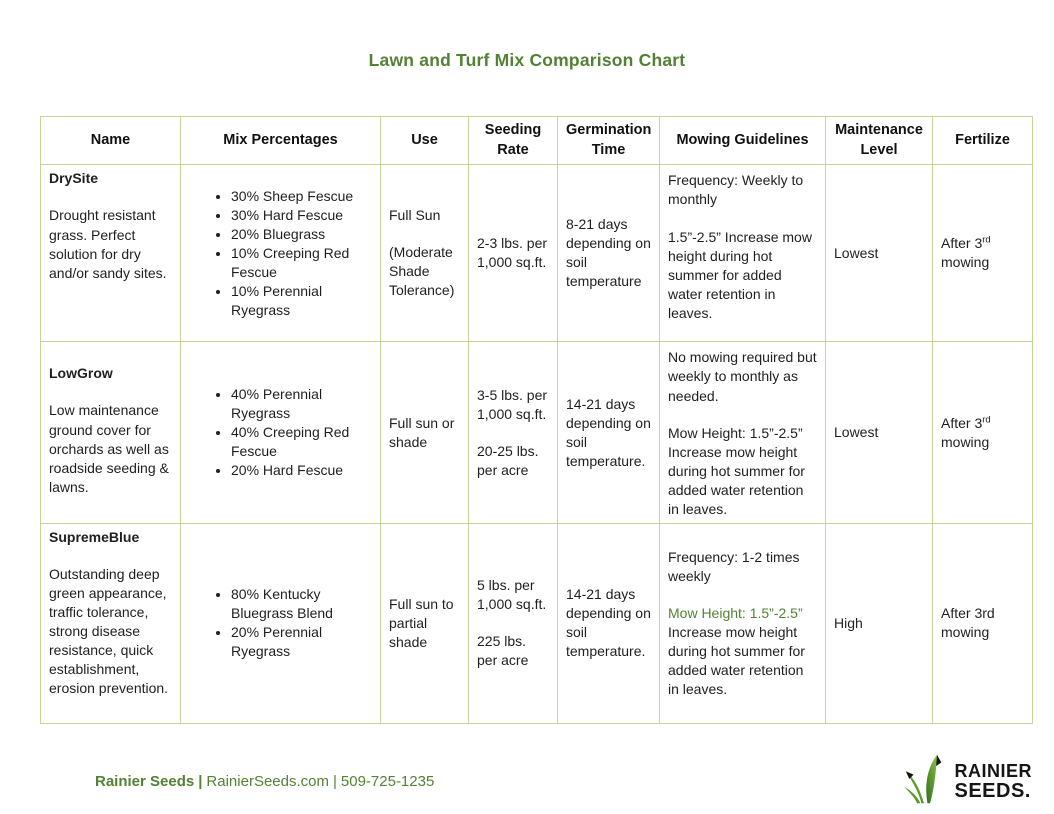 The width and height of the screenshot is (1054, 814). Describe the element at coordinates (527, 60) in the screenshot. I see `page-title: Lawn and Turf Mix Comparison Chart` at that location.